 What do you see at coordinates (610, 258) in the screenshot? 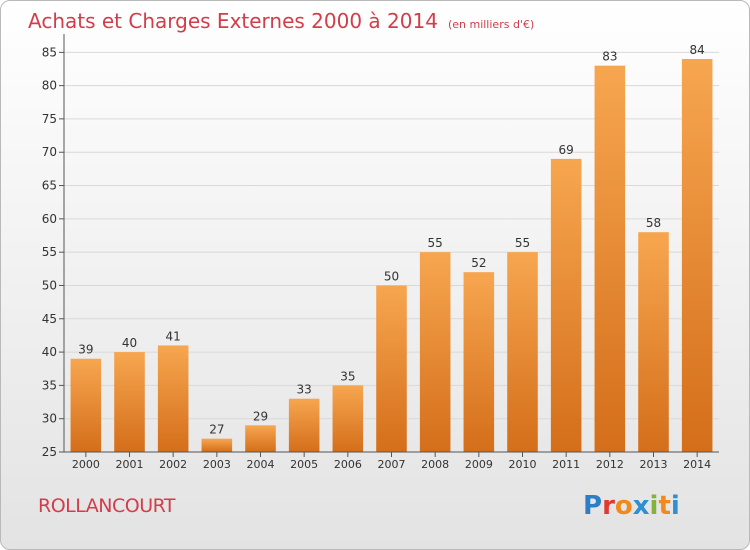
I see `bar-2012` at bounding box center [610, 258].